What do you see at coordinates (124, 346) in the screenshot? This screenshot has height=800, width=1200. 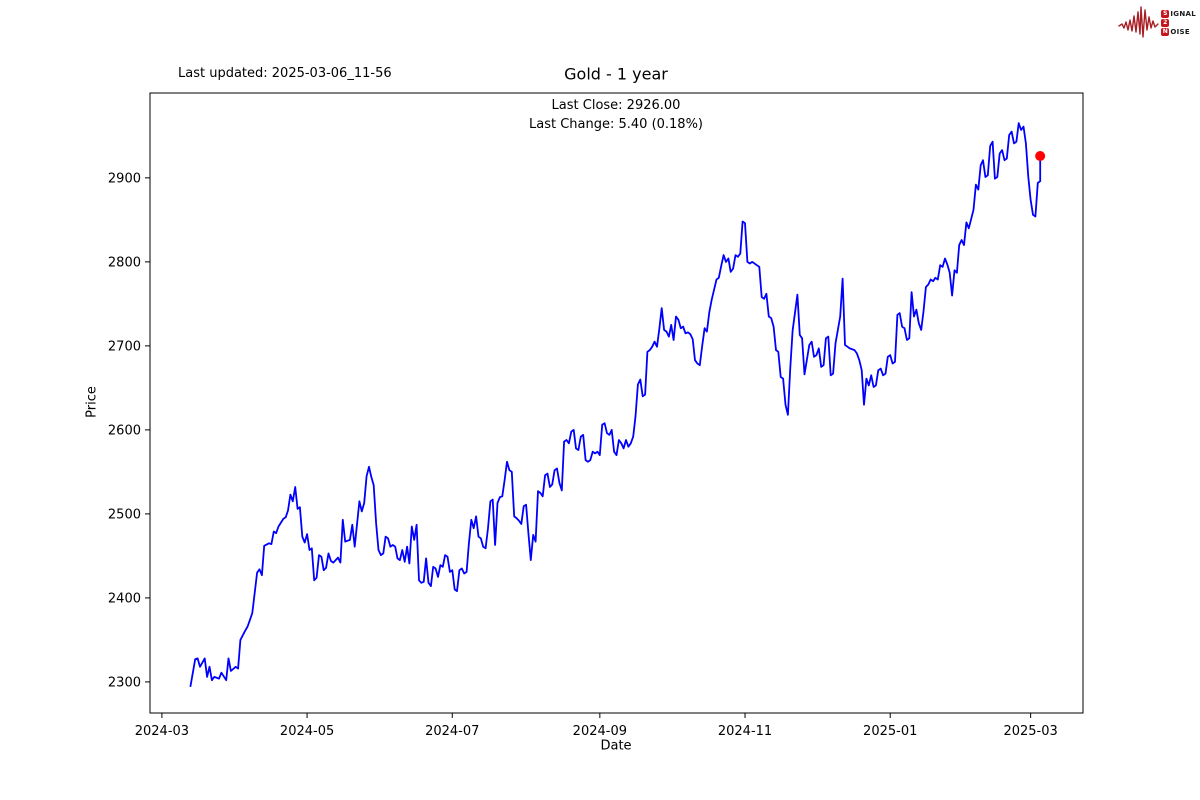 I see `y-tick-label: 2700` at bounding box center [124, 346].